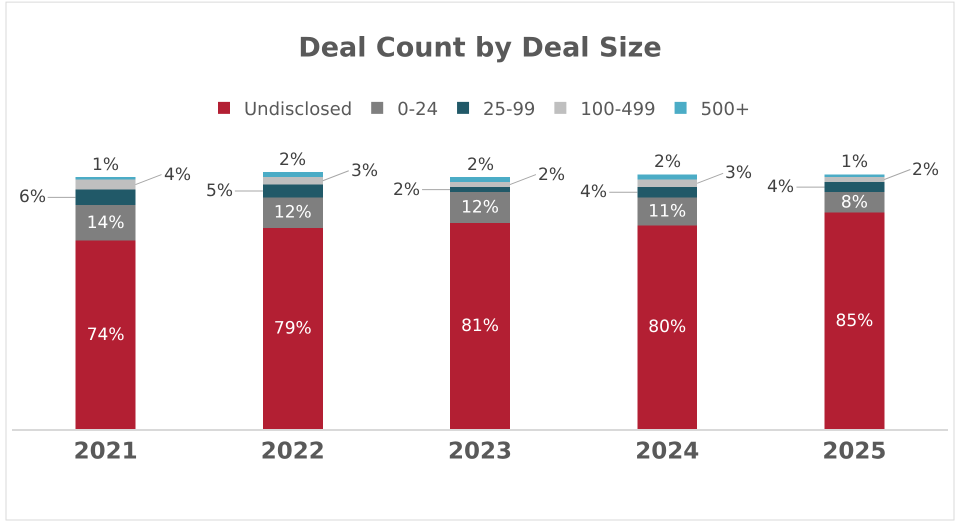  What do you see at coordinates (854, 202) in the screenshot?
I see `data-label: 8%` at bounding box center [854, 202].